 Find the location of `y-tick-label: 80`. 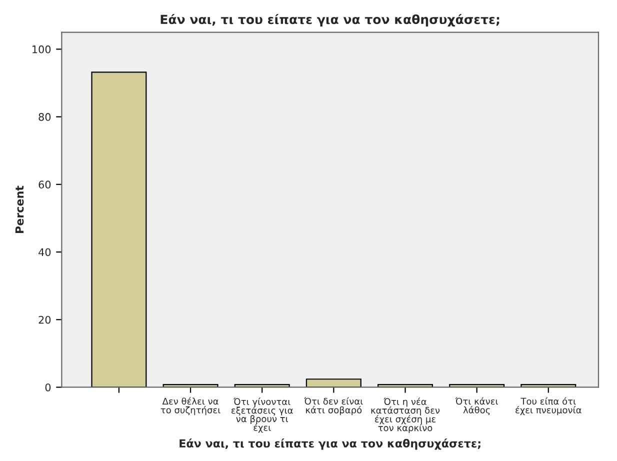

y-tick-label: 80 is located at coordinates (44, 117).